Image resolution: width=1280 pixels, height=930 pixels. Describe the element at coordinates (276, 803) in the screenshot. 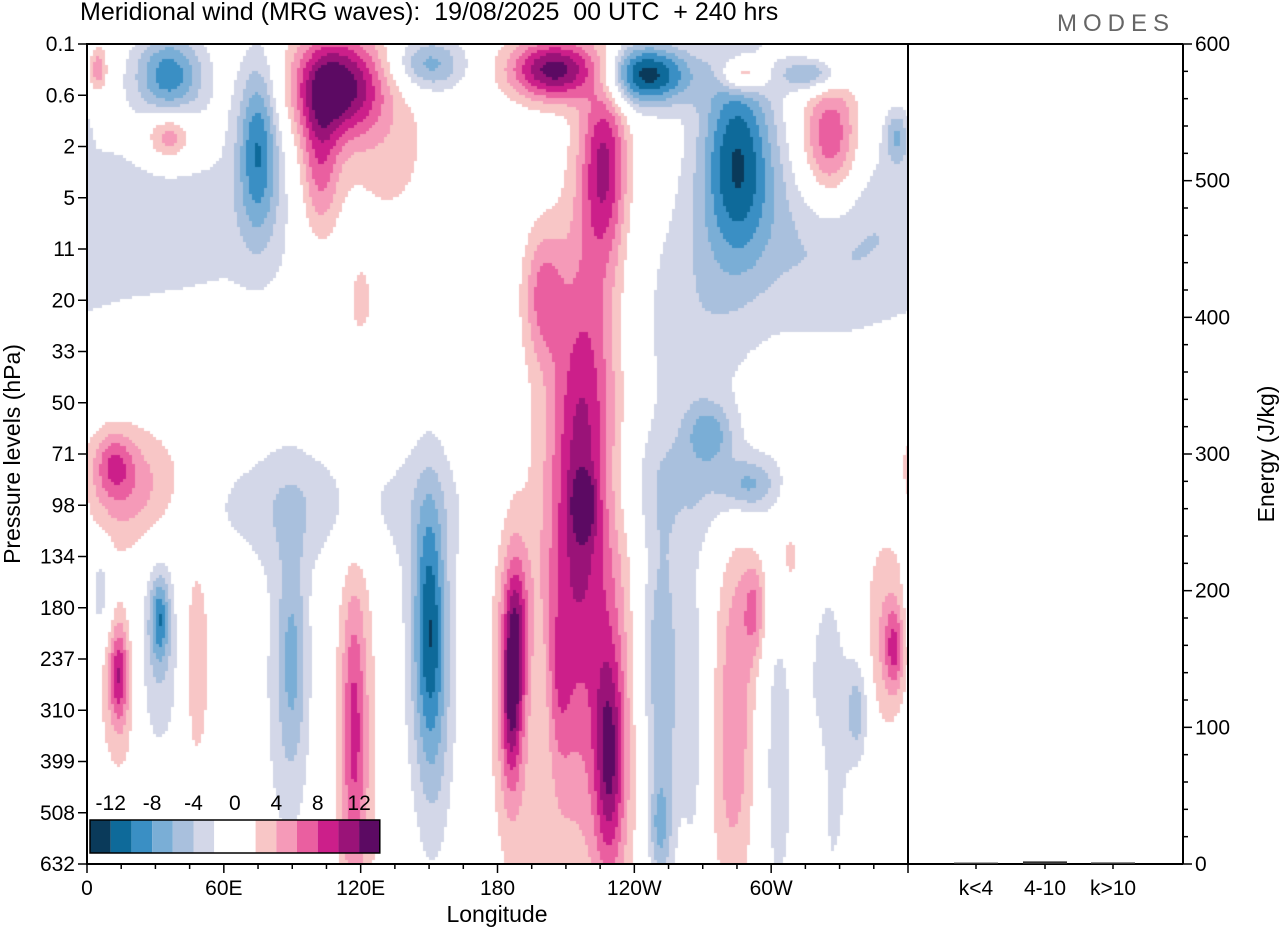

I see `colorbar-label: 4` at that location.